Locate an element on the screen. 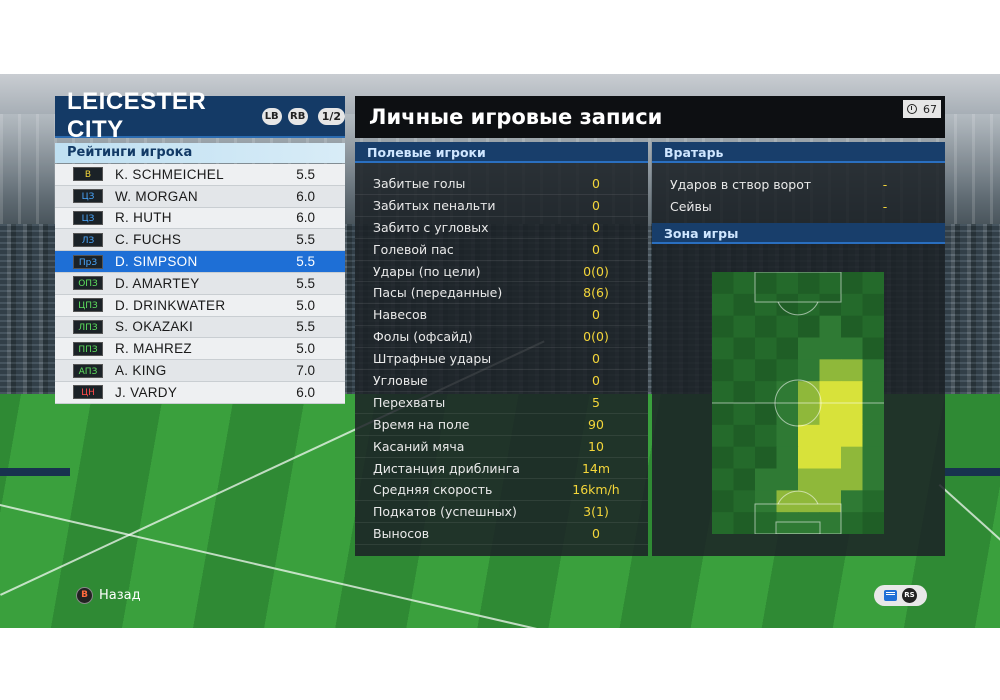 The width and height of the screenshot is (1000, 700). stat-row: Выносов 0 is located at coordinates (501, 534).